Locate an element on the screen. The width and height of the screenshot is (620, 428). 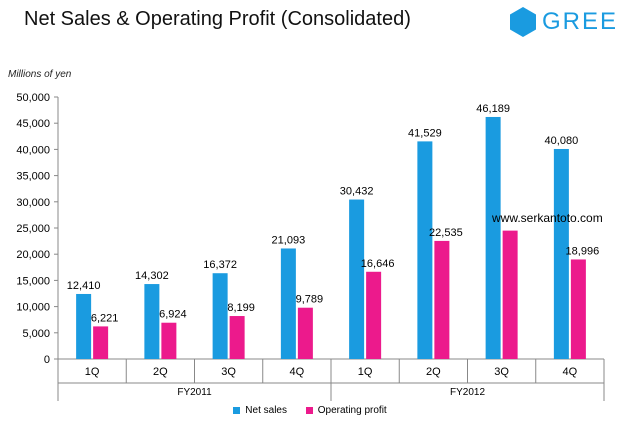
gree-logo: GREE is located at coordinates (564, 22).